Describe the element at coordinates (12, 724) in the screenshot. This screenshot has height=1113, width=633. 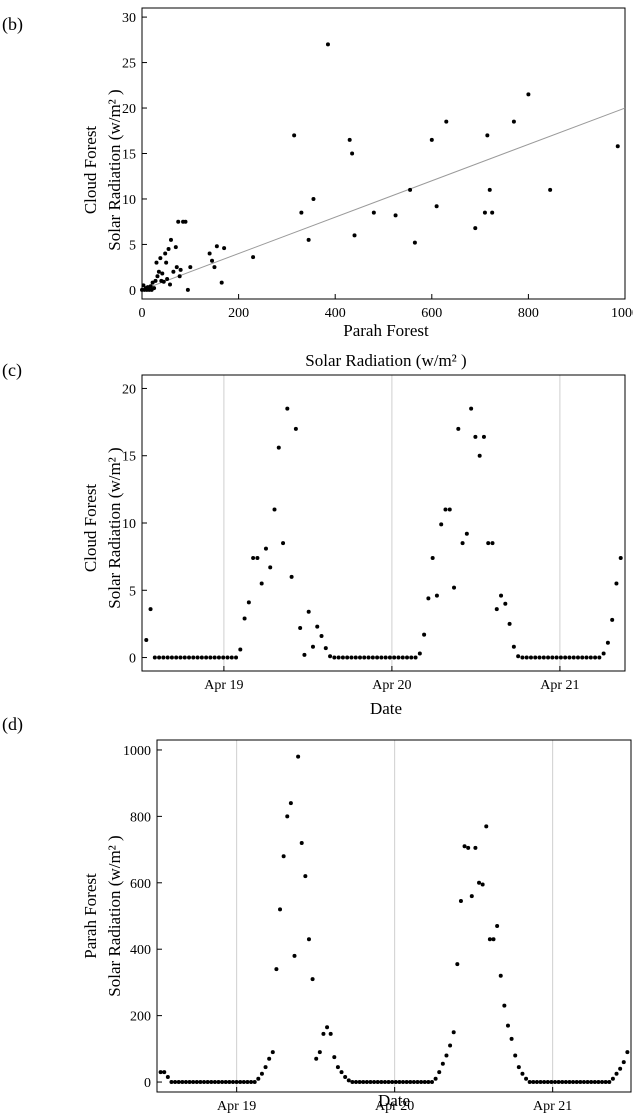
I see `panel-label-d: (d)` at that location.